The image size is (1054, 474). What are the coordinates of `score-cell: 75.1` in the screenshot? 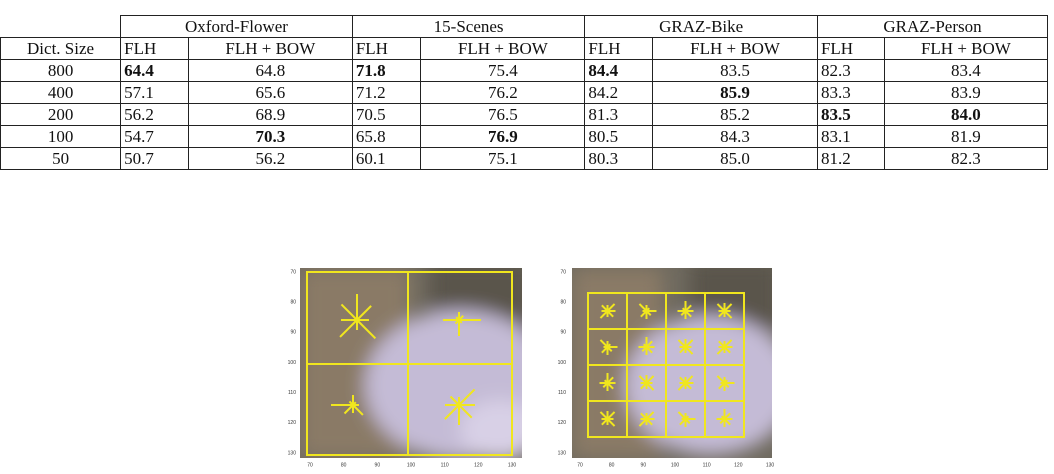 It's located at (503, 158).